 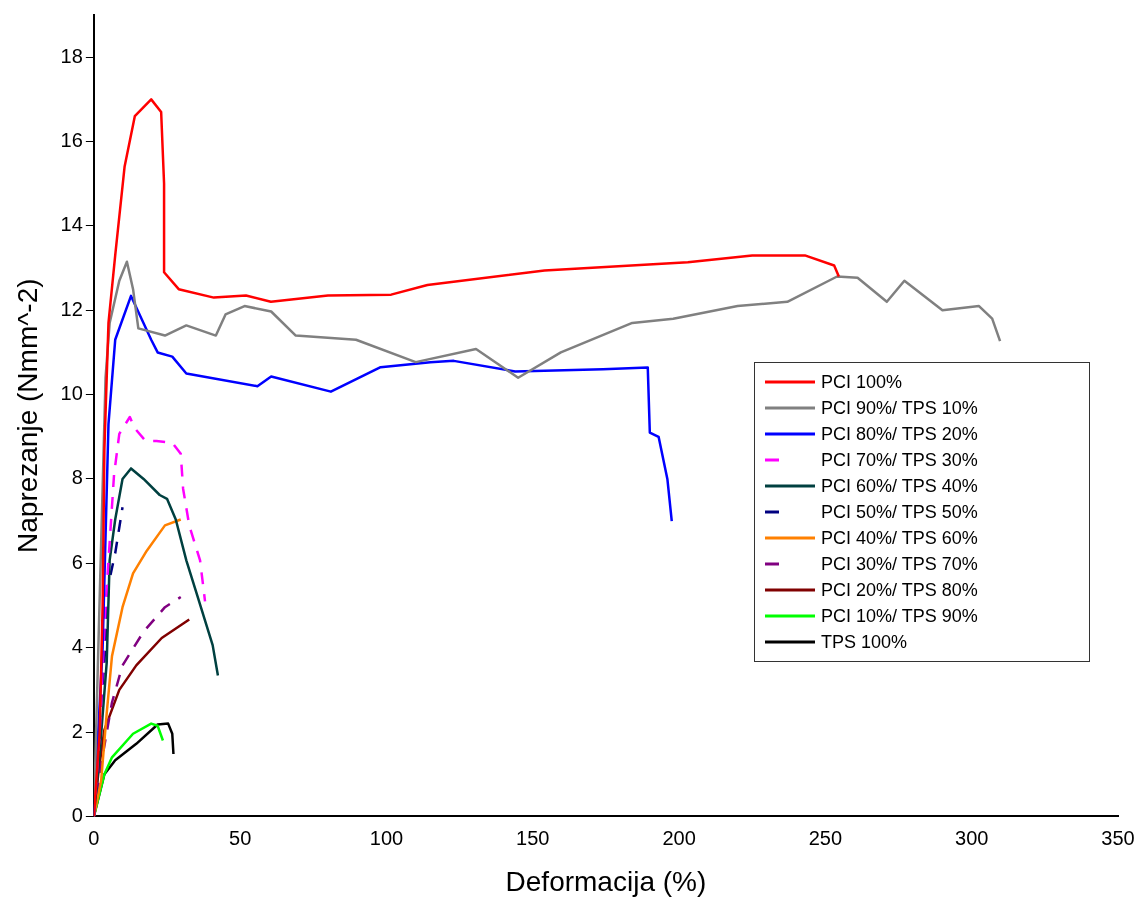 What do you see at coordinates (899, 408) in the screenshot?
I see `legend-label: PCI 90%/ TPS 10%` at bounding box center [899, 408].